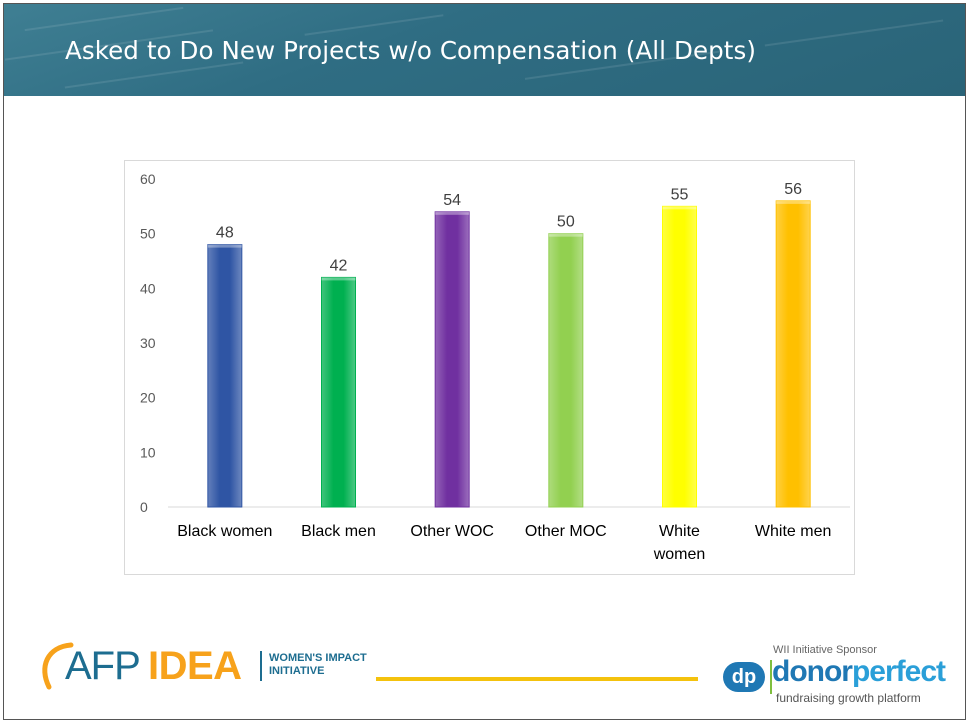  Describe the element at coordinates (537, 679) in the screenshot. I see `footer-divider-line` at that location.